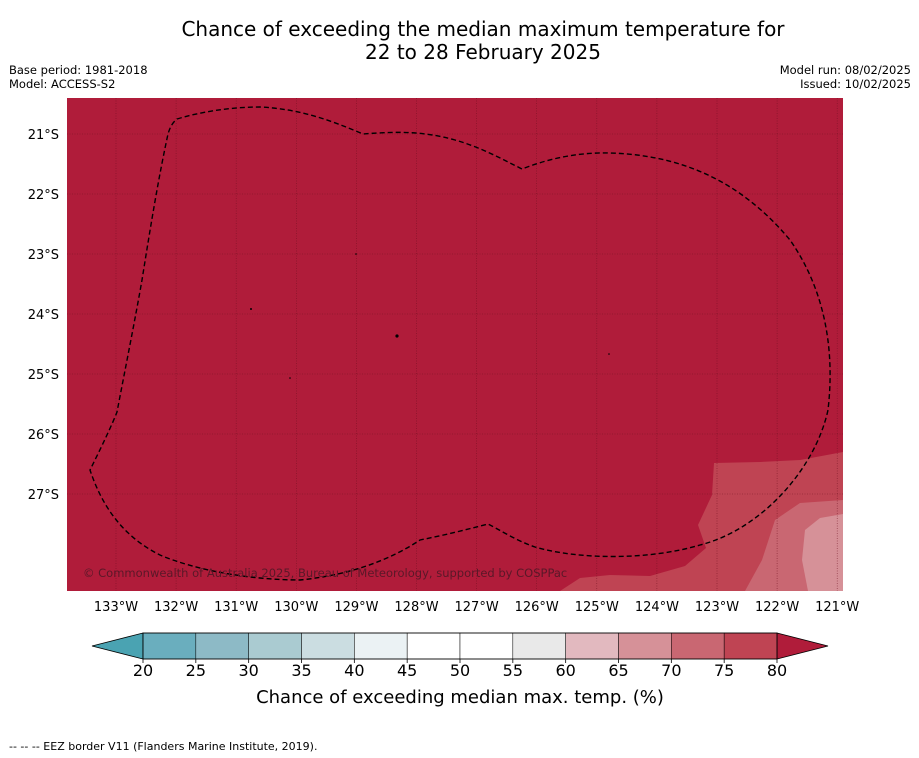 This screenshot has height=758, width=919. Describe the element at coordinates (301, 670) in the screenshot. I see `colorbar-tick-label: 35` at that location.